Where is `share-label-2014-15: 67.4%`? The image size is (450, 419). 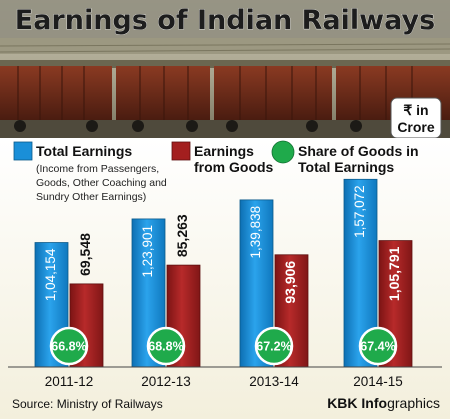 share-label-2014-15: 67.4% is located at coordinates (377, 347).